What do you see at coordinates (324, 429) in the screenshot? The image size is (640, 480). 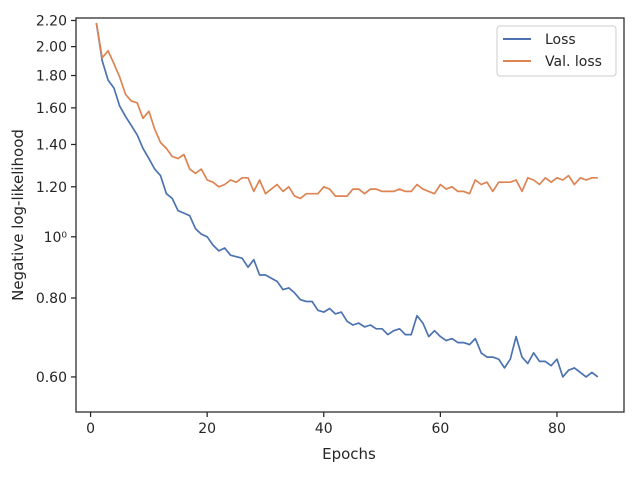 I see `x-tick-label: 40` at bounding box center [324, 429].